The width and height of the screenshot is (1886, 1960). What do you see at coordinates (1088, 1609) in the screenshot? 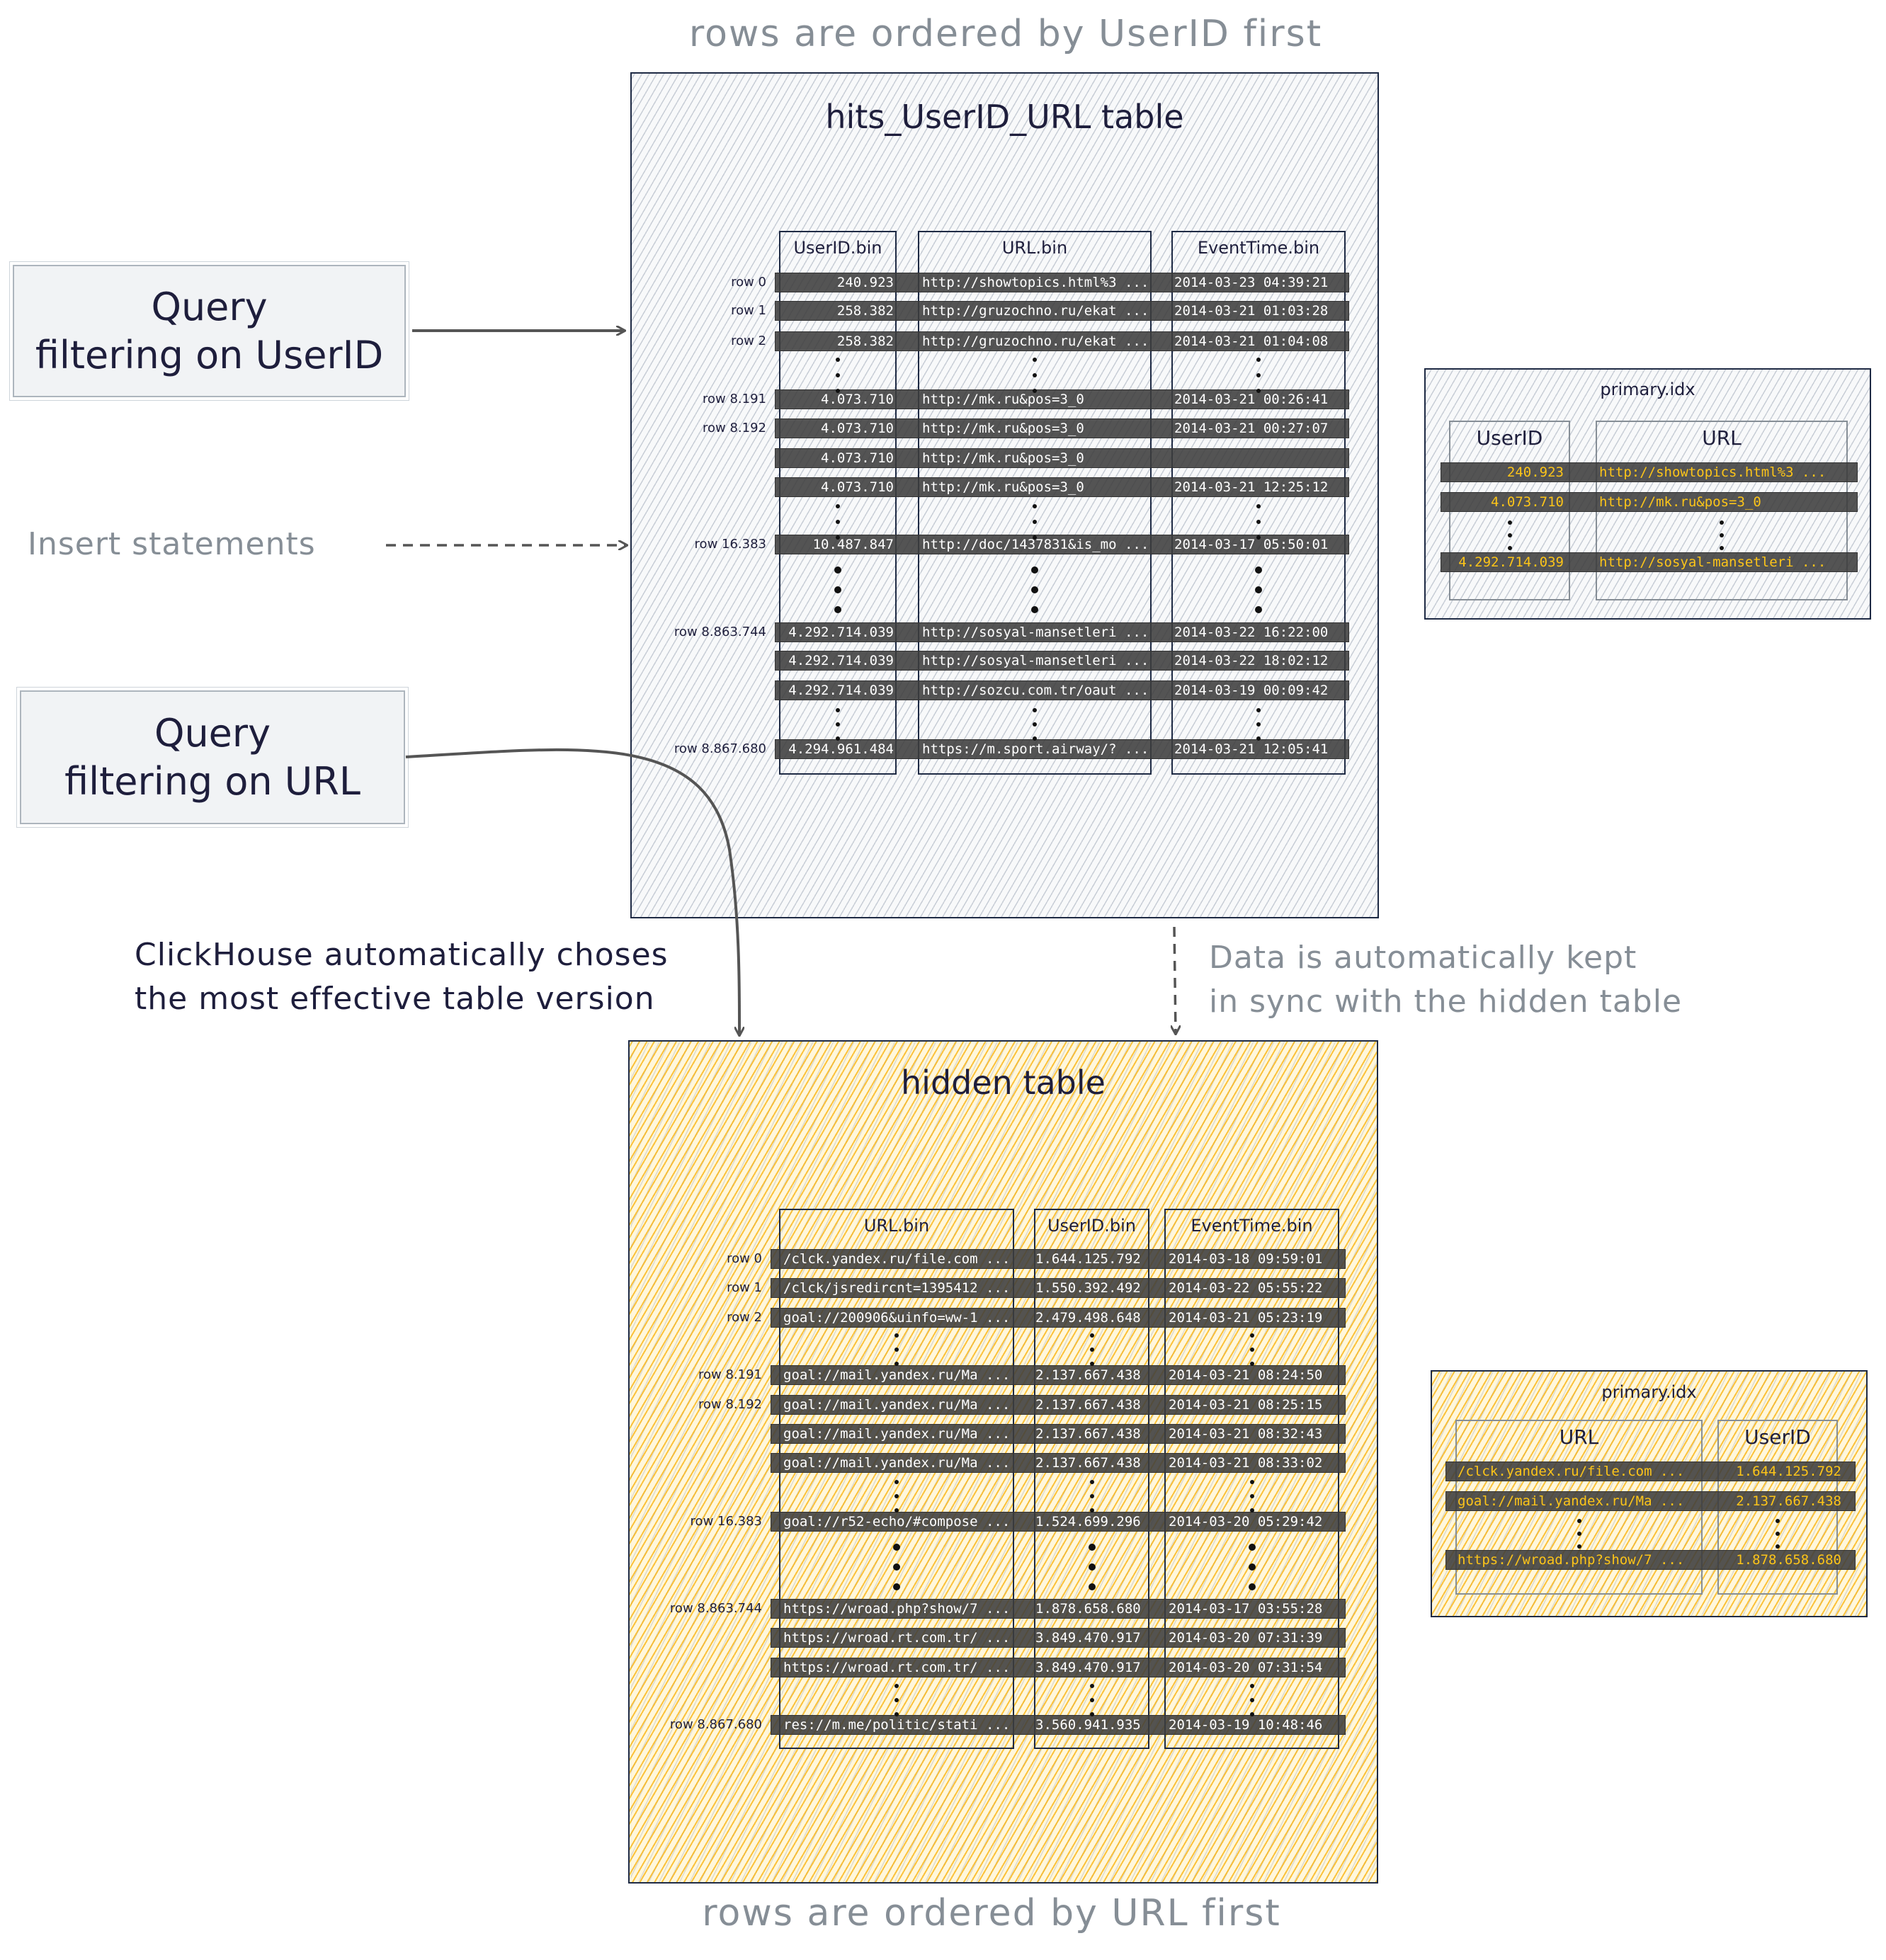
I see `table-cell: 1.878.658.680` at bounding box center [1088, 1609].